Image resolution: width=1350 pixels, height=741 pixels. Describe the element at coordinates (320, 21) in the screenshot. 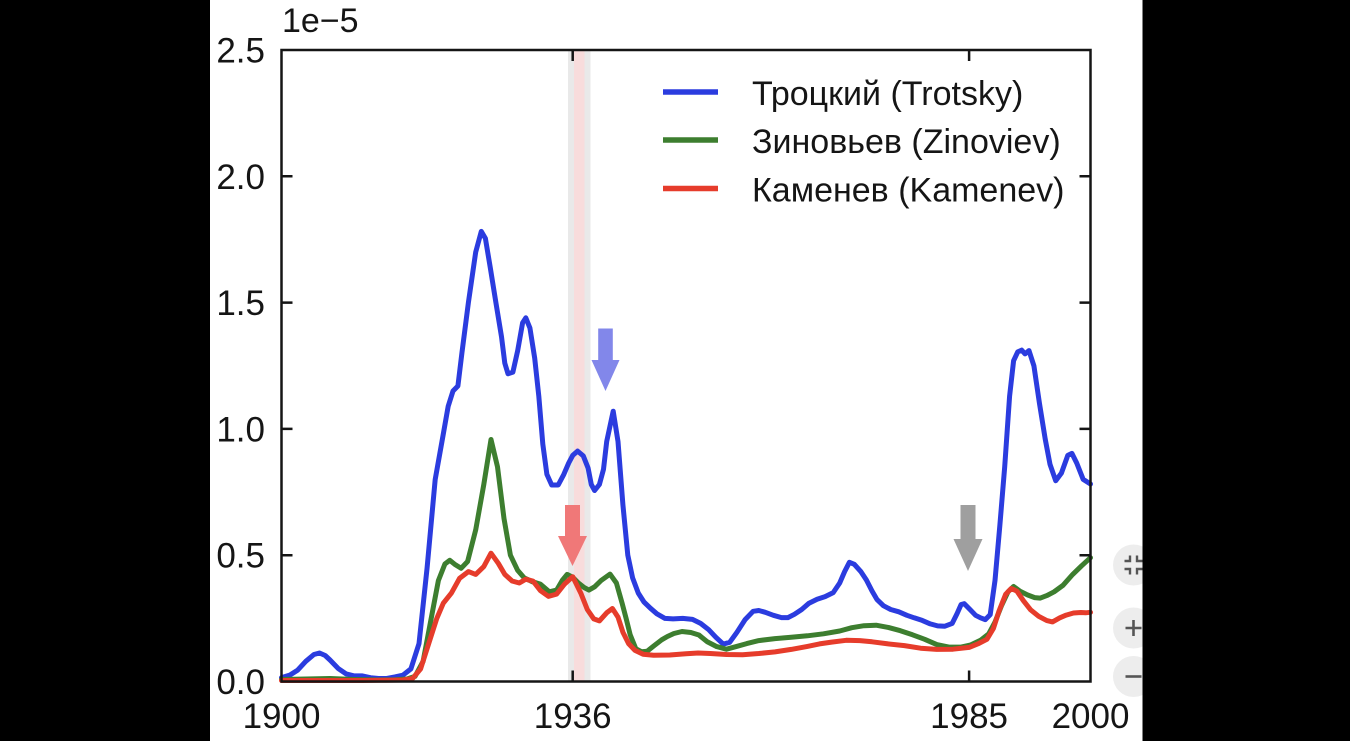

I see `svg-text: 1e−5` at that location.